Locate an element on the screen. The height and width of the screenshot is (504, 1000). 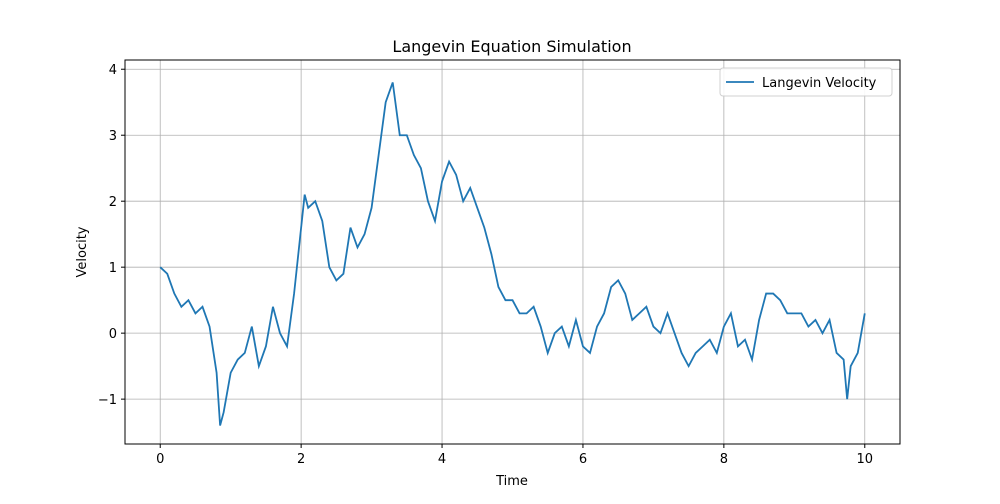
x-tick-label: 6 is located at coordinates (583, 459).